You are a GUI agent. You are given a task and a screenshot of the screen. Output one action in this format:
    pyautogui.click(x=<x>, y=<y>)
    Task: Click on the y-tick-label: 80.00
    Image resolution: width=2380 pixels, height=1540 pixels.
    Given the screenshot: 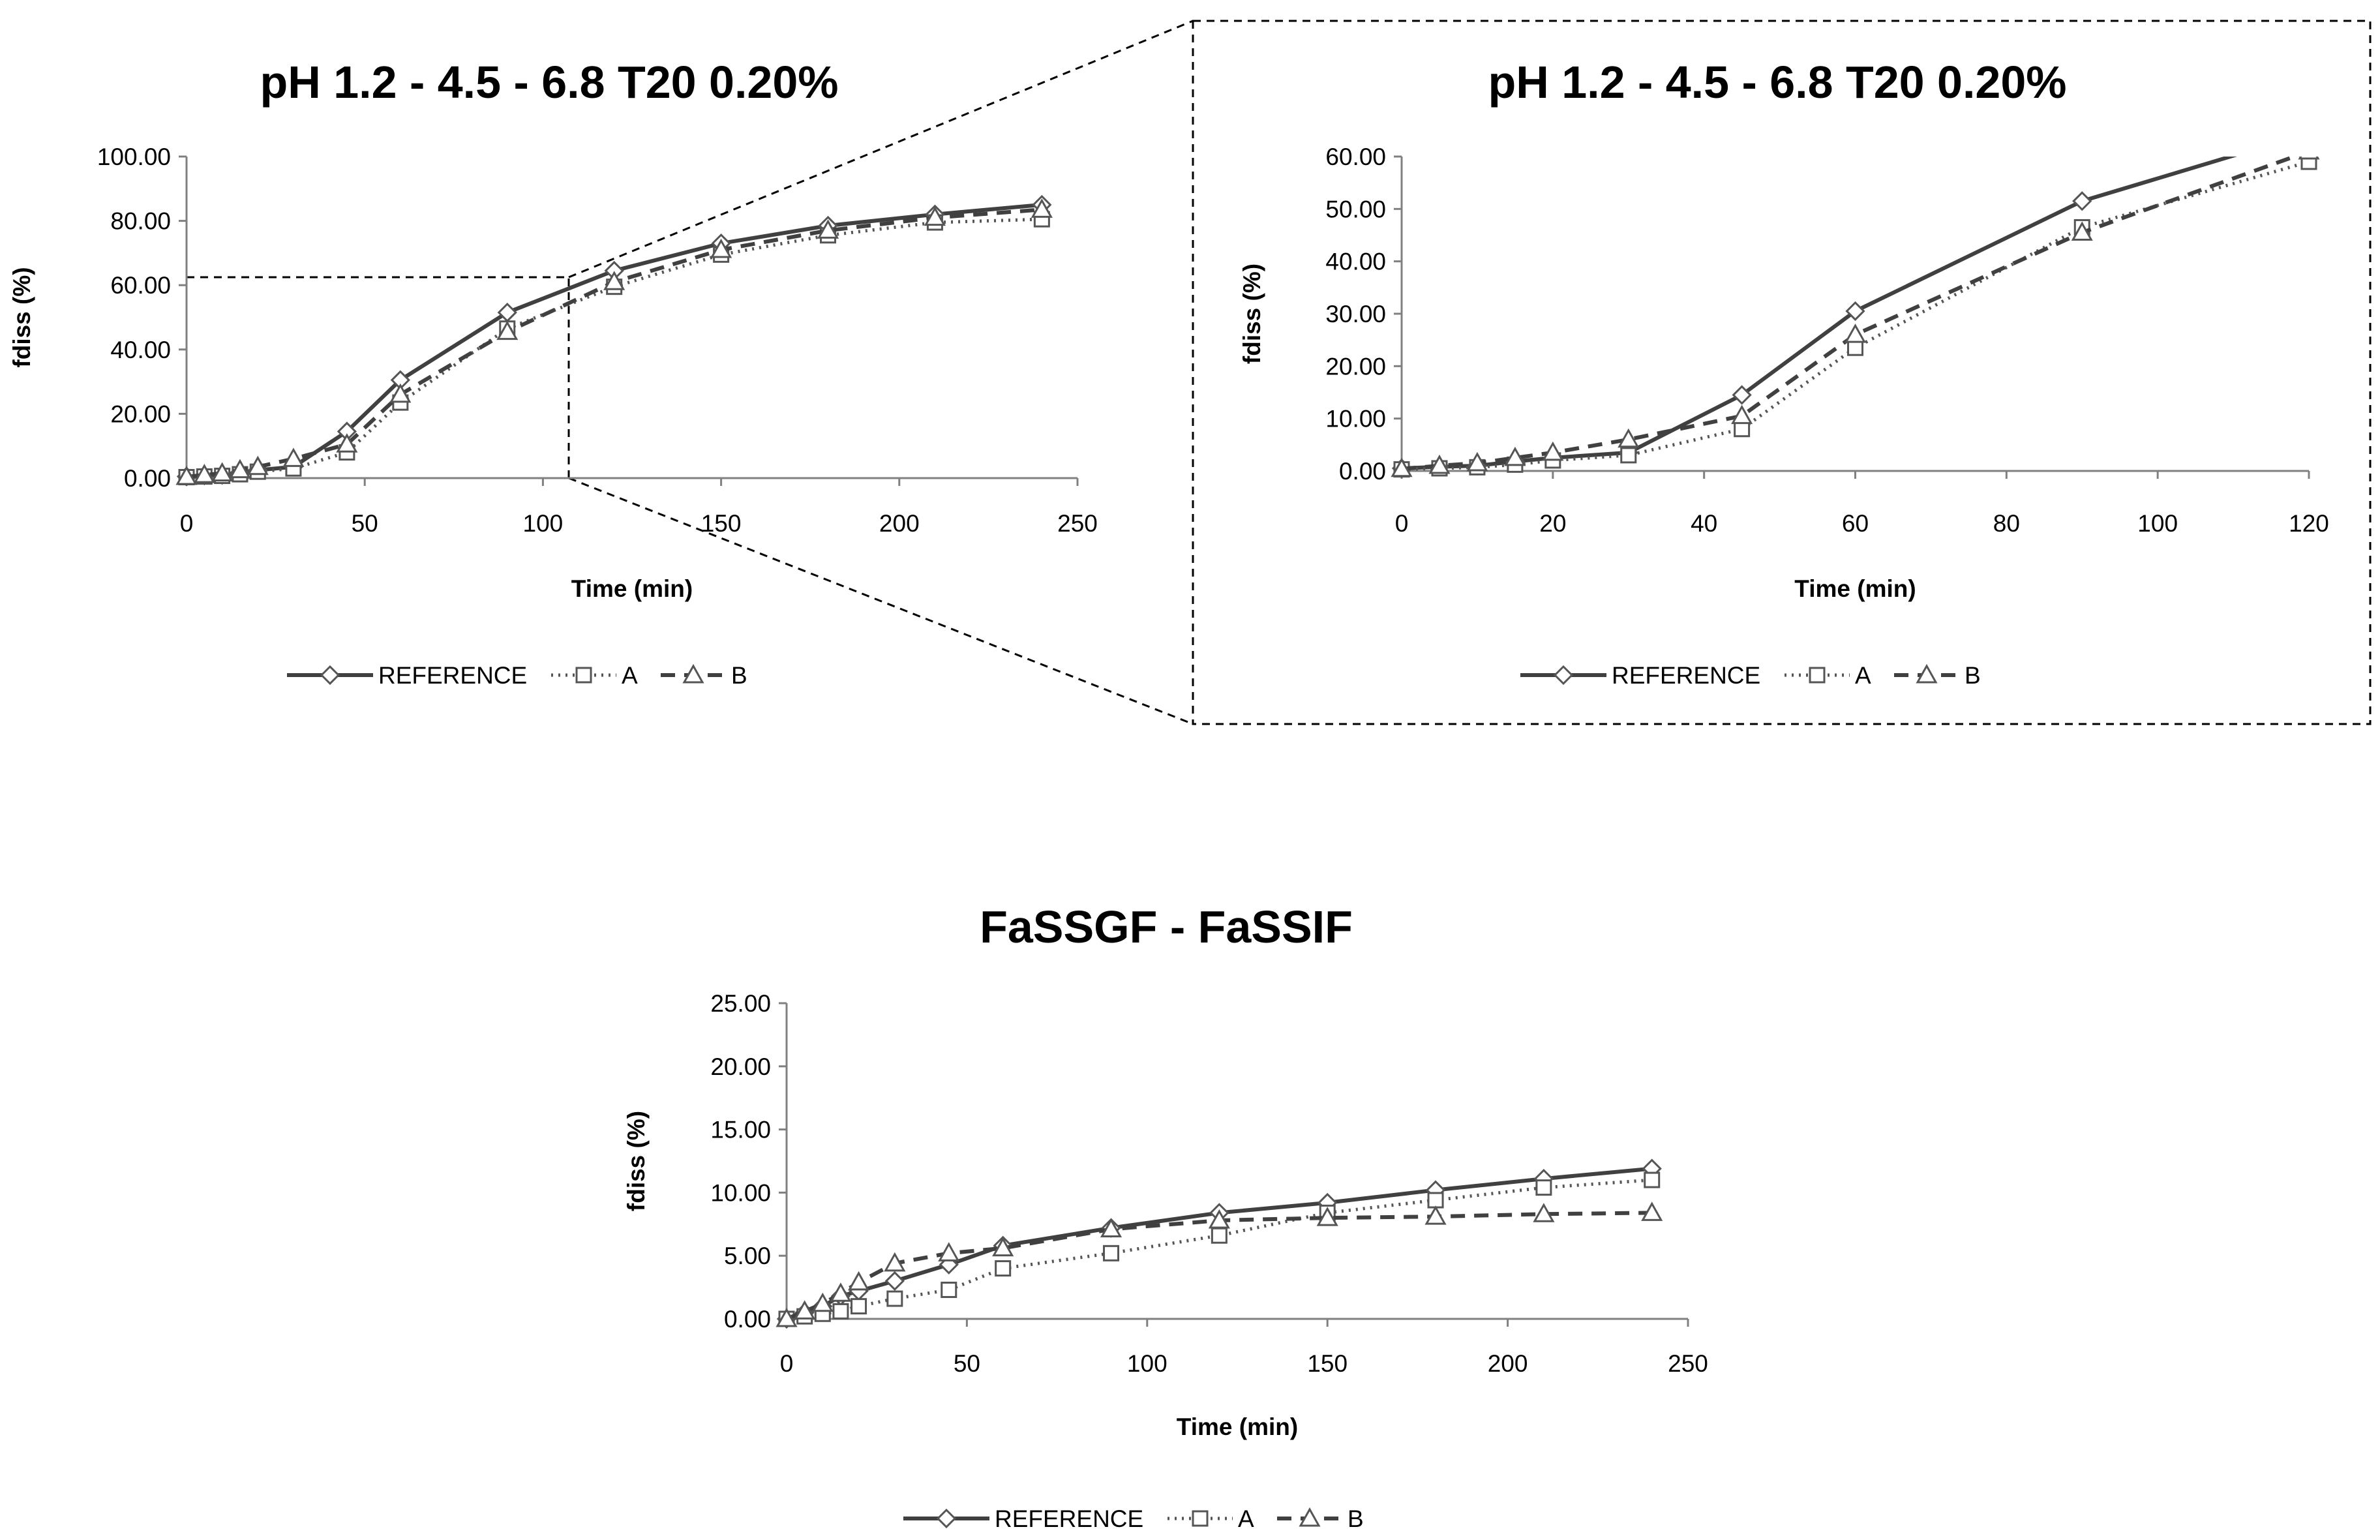 What is the action you would take?
    pyautogui.click(x=141, y=221)
    